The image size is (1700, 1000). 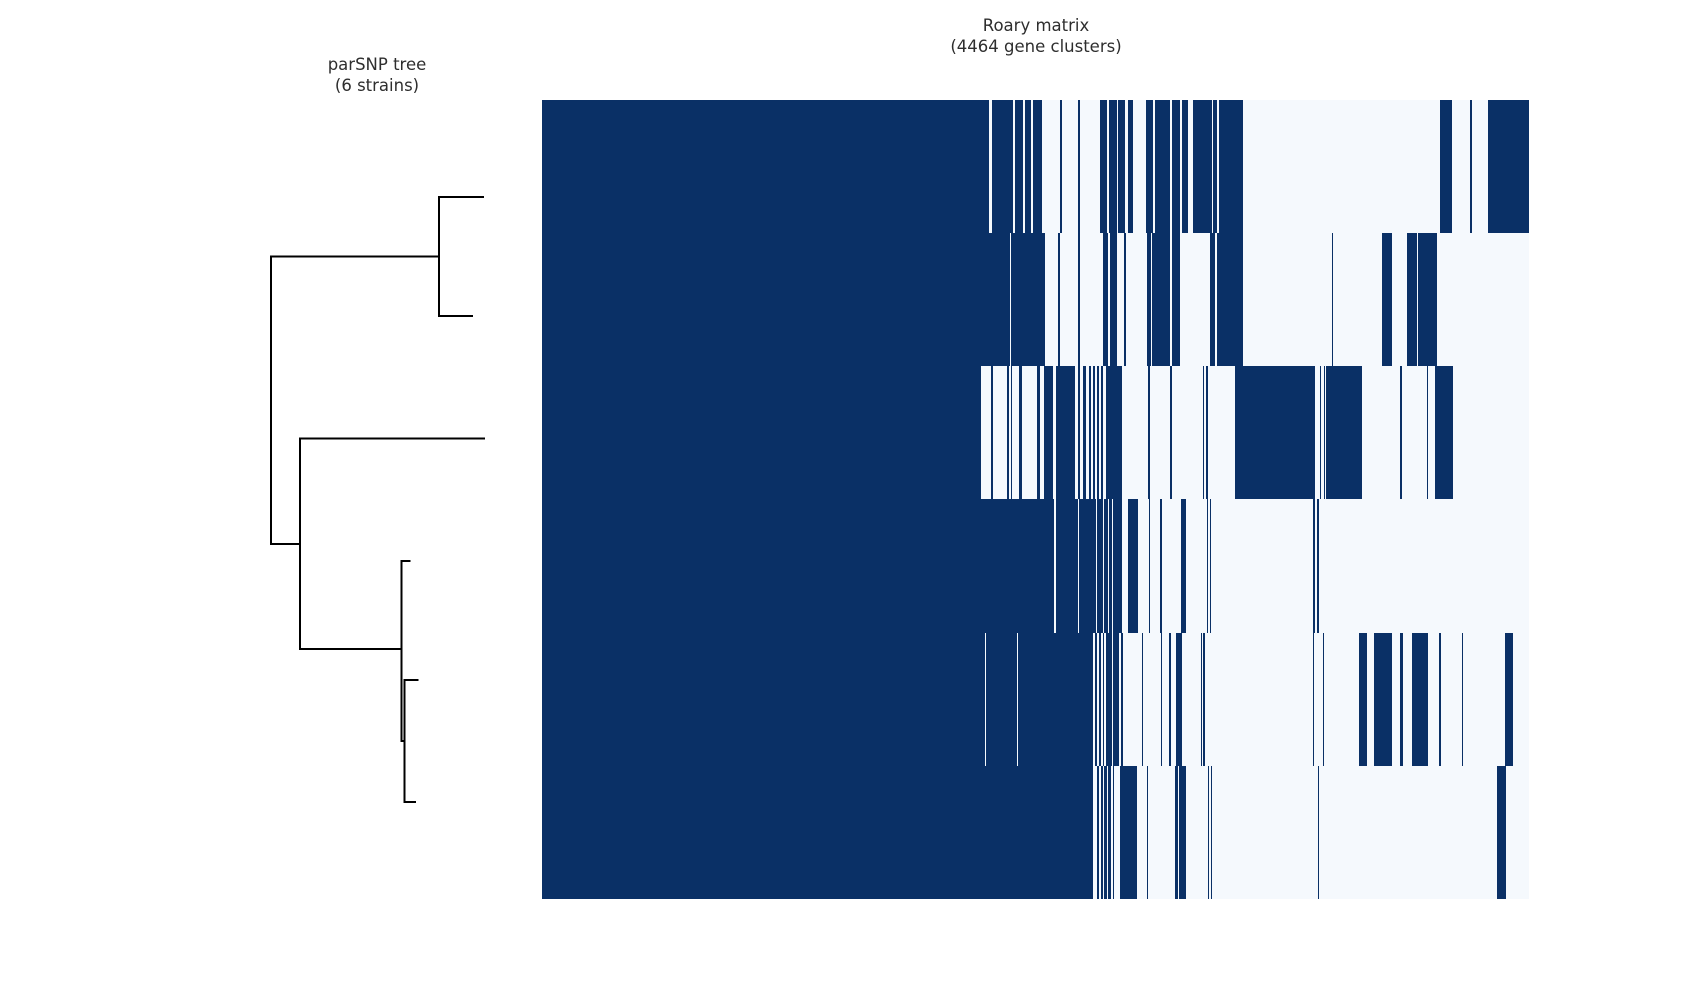 What do you see at coordinates (377, 85) in the screenshot?
I see `tree-title-line2: (6 strains)` at bounding box center [377, 85].